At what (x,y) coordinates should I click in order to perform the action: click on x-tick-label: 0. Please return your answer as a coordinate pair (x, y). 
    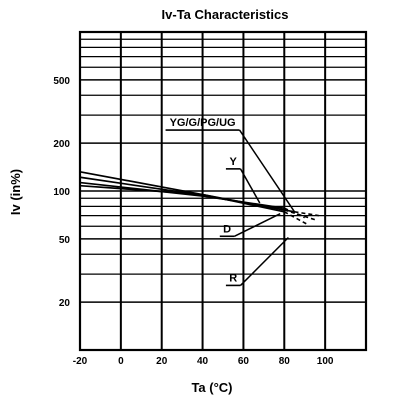
    Looking at the image, I should click on (121, 361).